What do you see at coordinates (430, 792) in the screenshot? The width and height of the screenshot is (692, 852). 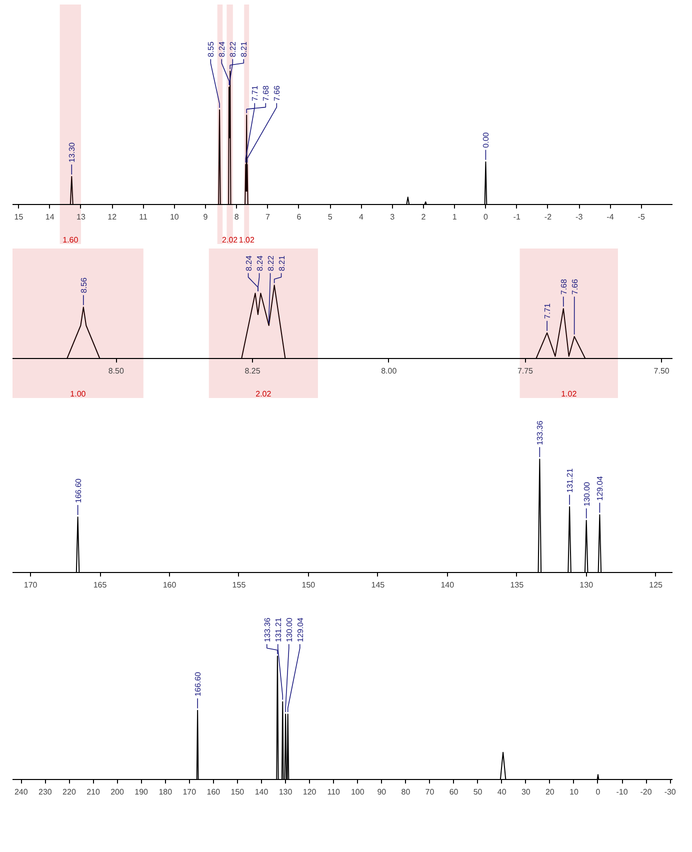 I see `x-tick-label: 70` at bounding box center [430, 792].